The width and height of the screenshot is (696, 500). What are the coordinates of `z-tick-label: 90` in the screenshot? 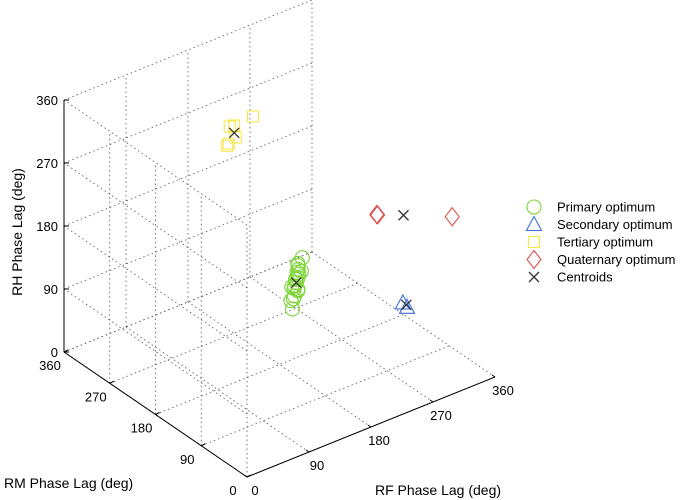 It's located at (51, 289).